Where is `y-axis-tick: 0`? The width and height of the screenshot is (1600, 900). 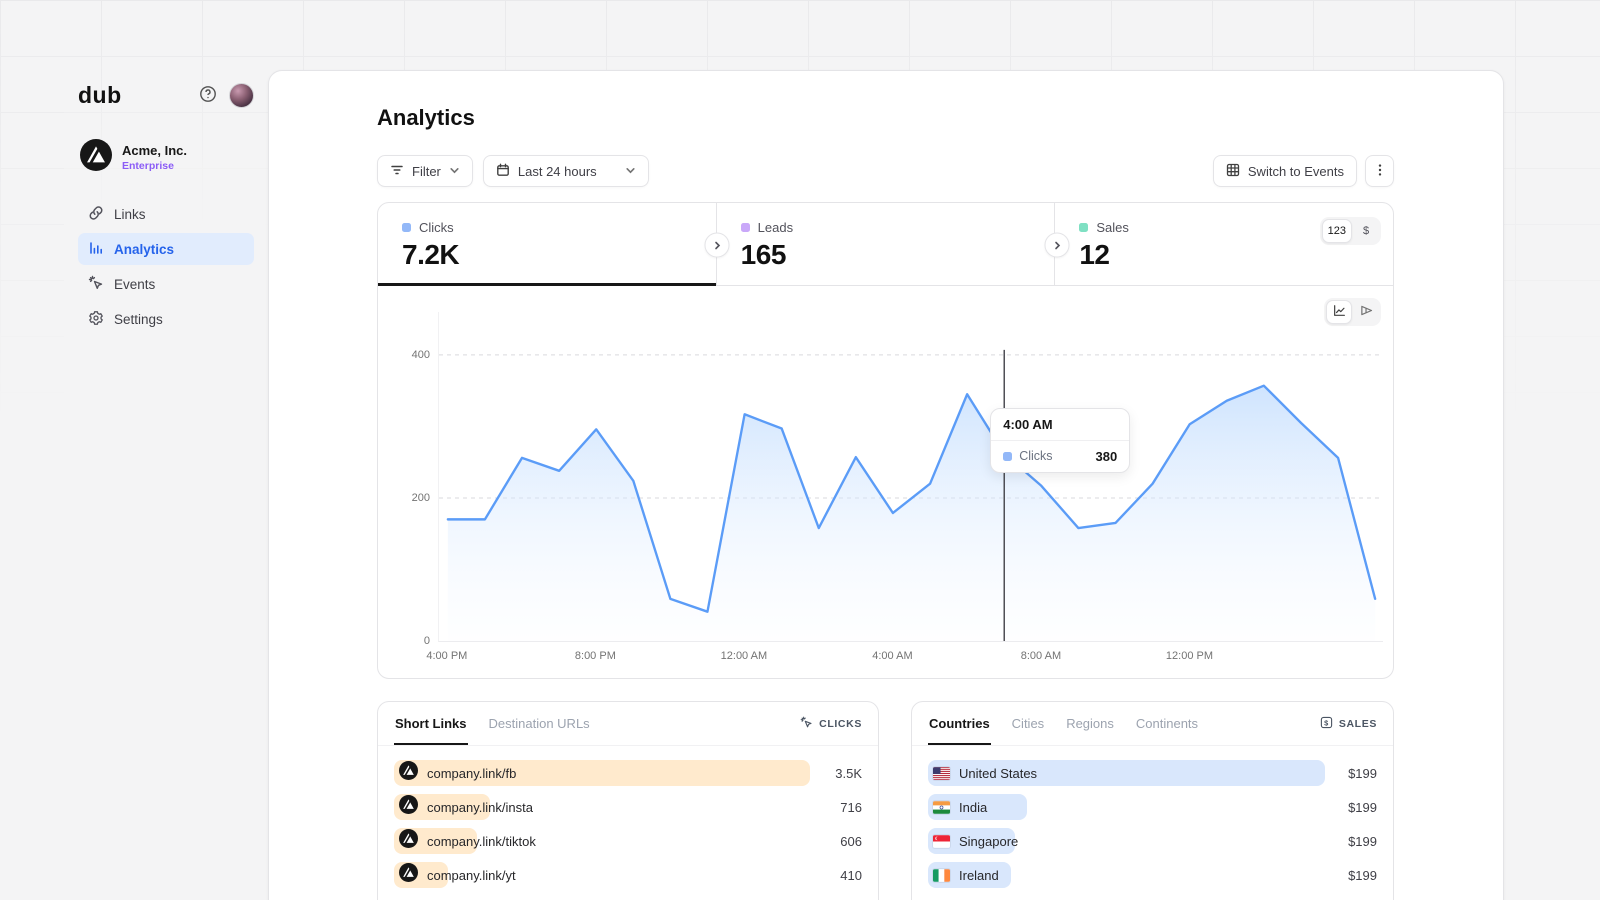
y-axis-tick: 0 is located at coordinates (426, 641).